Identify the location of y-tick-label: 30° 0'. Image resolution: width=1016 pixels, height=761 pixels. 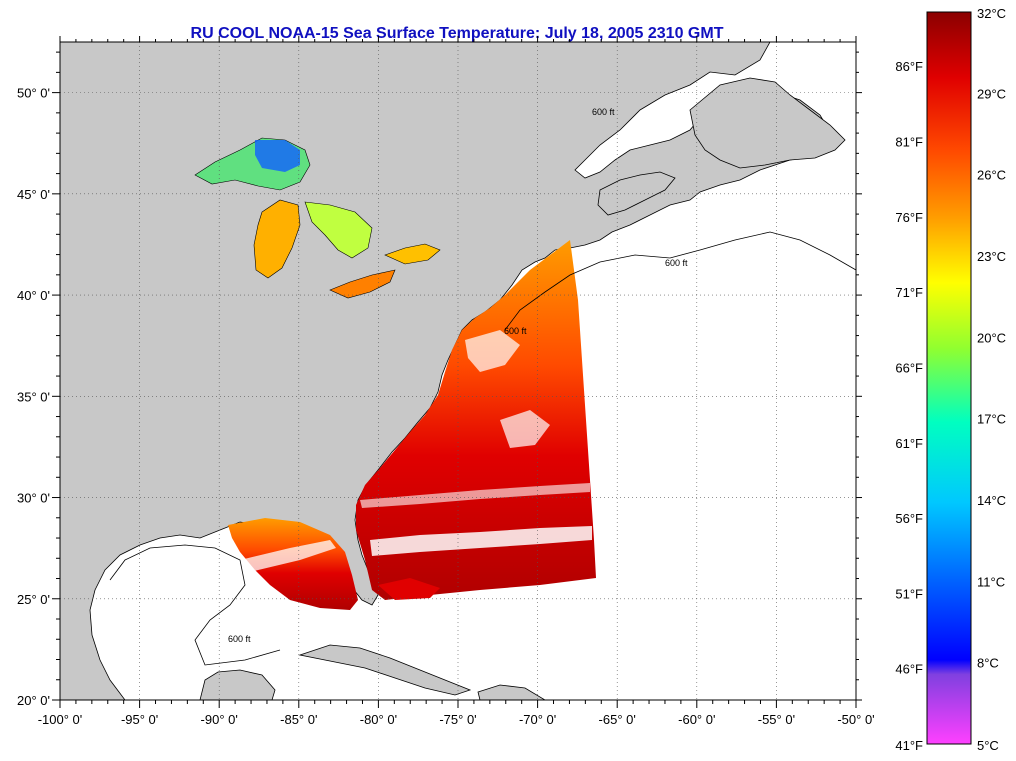
(33, 498).